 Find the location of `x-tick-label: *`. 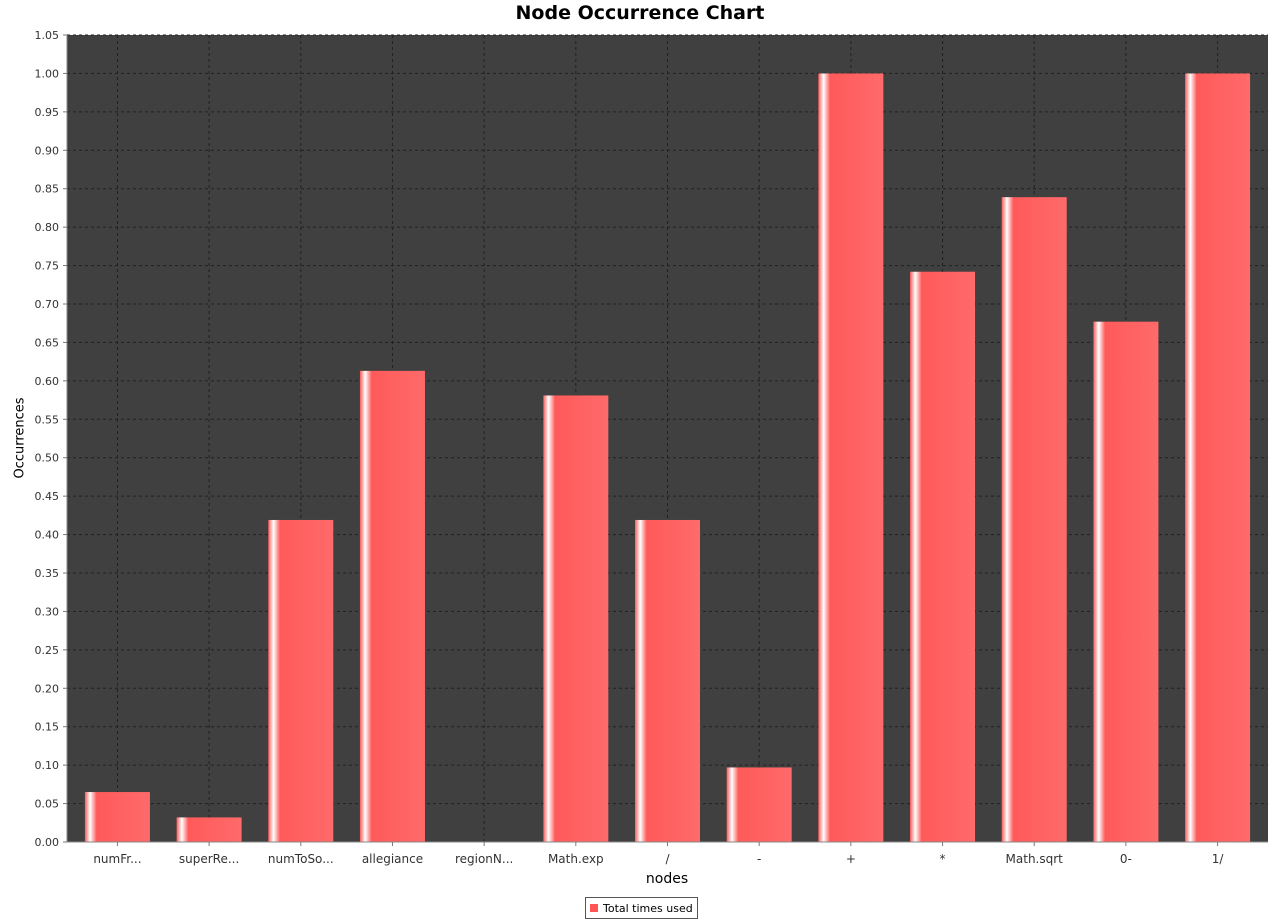

x-tick-label: * is located at coordinates (943, 859).